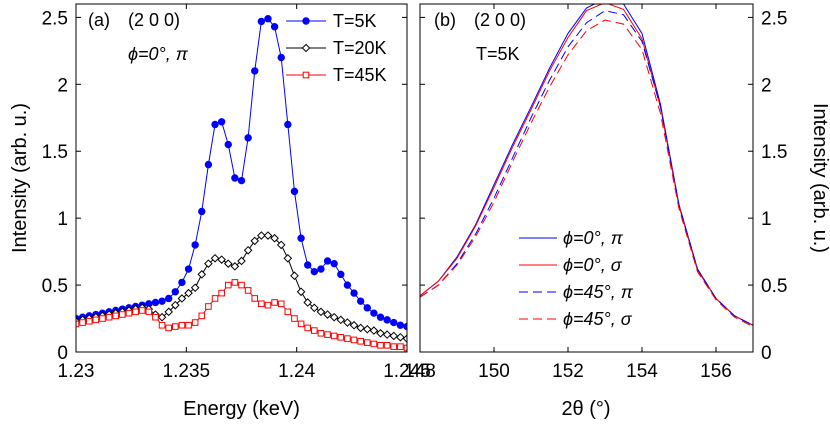 The width and height of the screenshot is (830, 425). What do you see at coordinates (500, 20) in the screenshot?
I see `panel-b-reflection: (2 0 0)` at bounding box center [500, 20].